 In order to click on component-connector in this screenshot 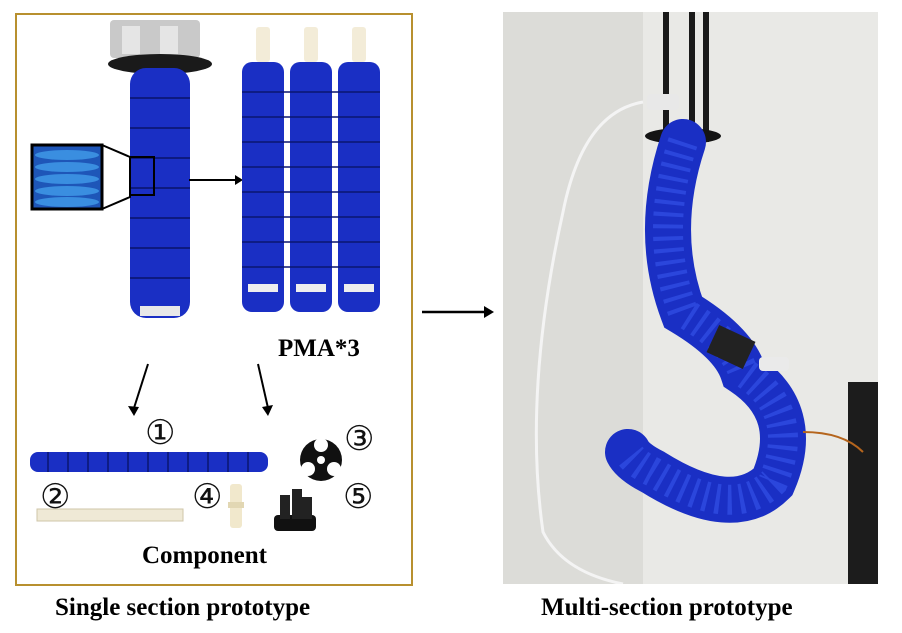, I will do `click(236, 506)`.